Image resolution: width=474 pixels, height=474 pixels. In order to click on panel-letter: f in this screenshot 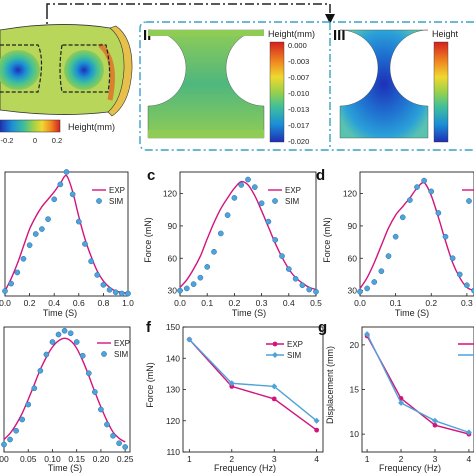, I will do `click(149, 327)`.